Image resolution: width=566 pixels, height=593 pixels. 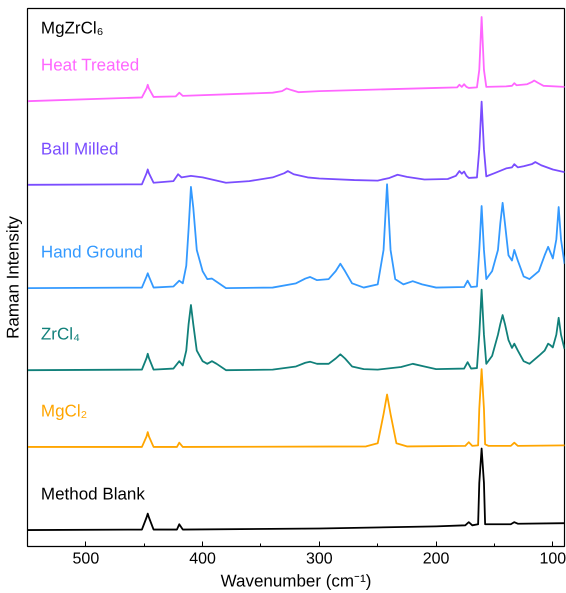 What do you see at coordinates (90, 65) in the screenshot?
I see `series-label: Heat Treated` at bounding box center [90, 65].